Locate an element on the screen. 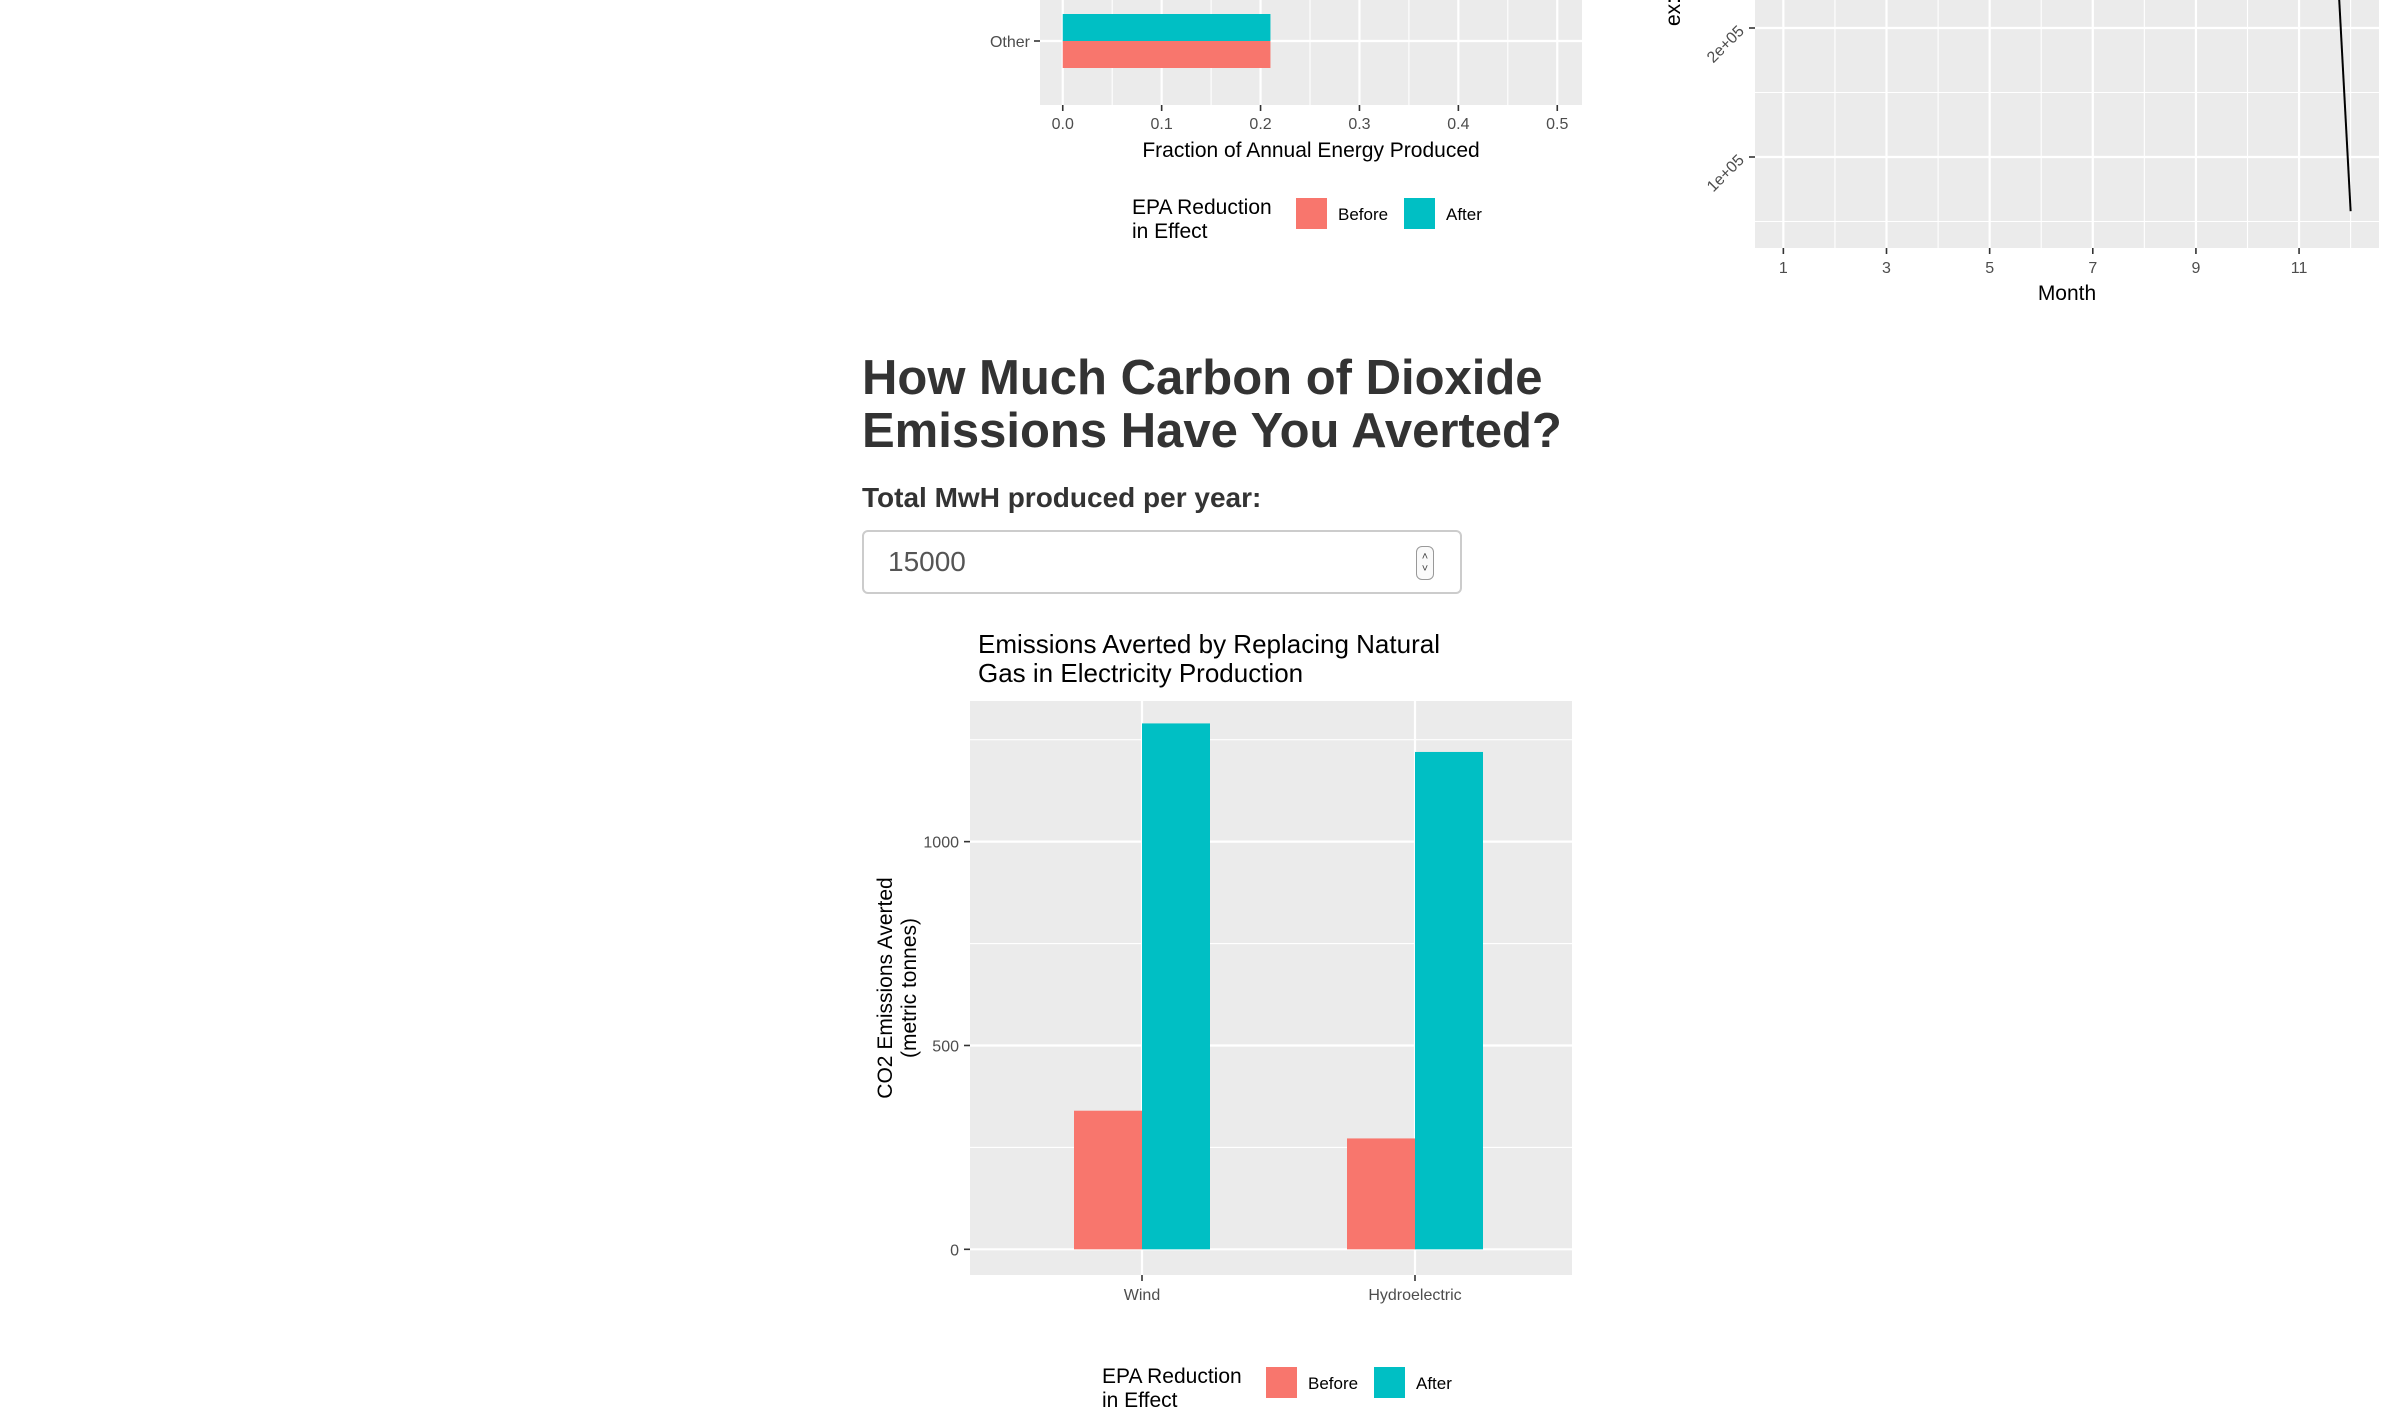  averted-y-axis: 0 500 1000 is located at coordinates (946, 1047).